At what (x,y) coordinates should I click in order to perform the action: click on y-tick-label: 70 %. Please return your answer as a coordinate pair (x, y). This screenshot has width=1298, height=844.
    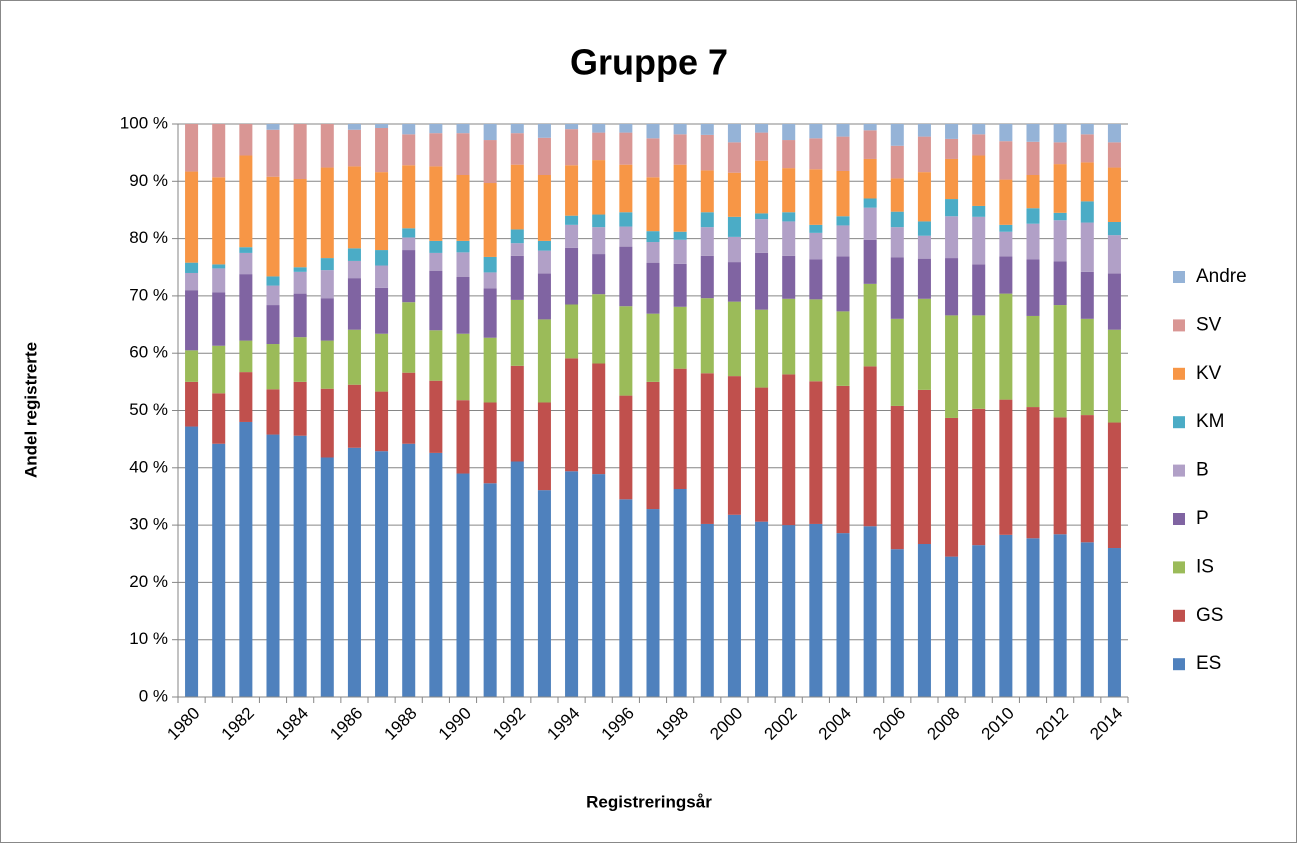
    Looking at the image, I should click on (148, 294).